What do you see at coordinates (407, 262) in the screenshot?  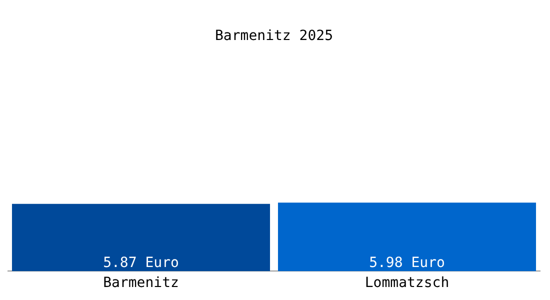 I see `data-label: 5.98 Euro` at bounding box center [407, 262].